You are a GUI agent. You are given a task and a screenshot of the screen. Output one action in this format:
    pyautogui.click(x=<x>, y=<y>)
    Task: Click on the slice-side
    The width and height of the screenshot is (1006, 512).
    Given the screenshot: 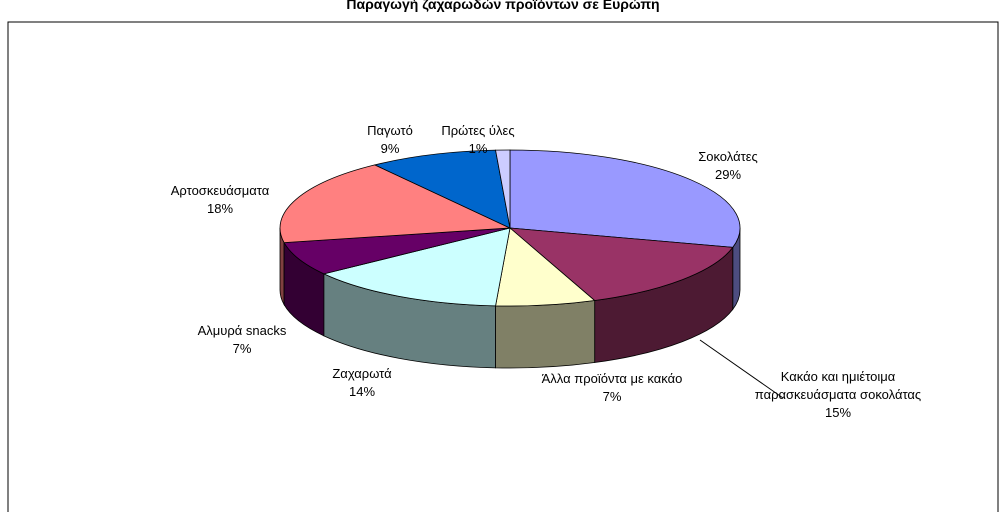 What is the action you would take?
    pyautogui.click(x=545, y=334)
    